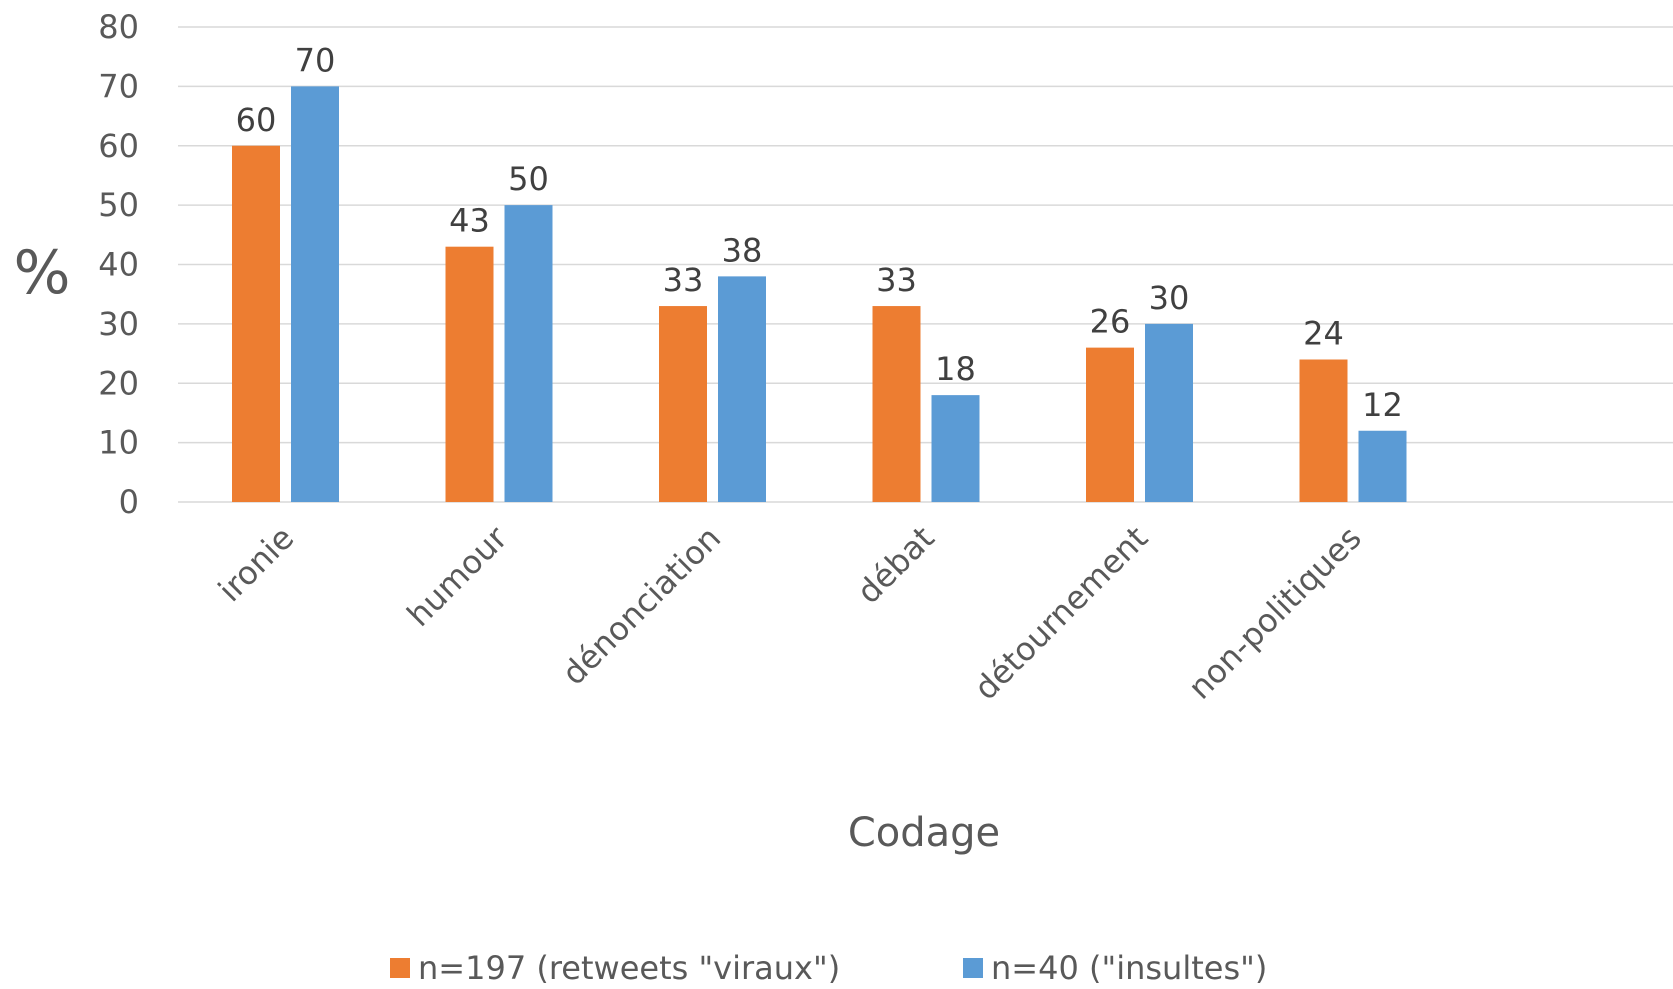 This screenshot has width=1673, height=989. Describe the element at coordinates (118, 443) in the screenshot. I see `y-tick-label: 10` at that location.